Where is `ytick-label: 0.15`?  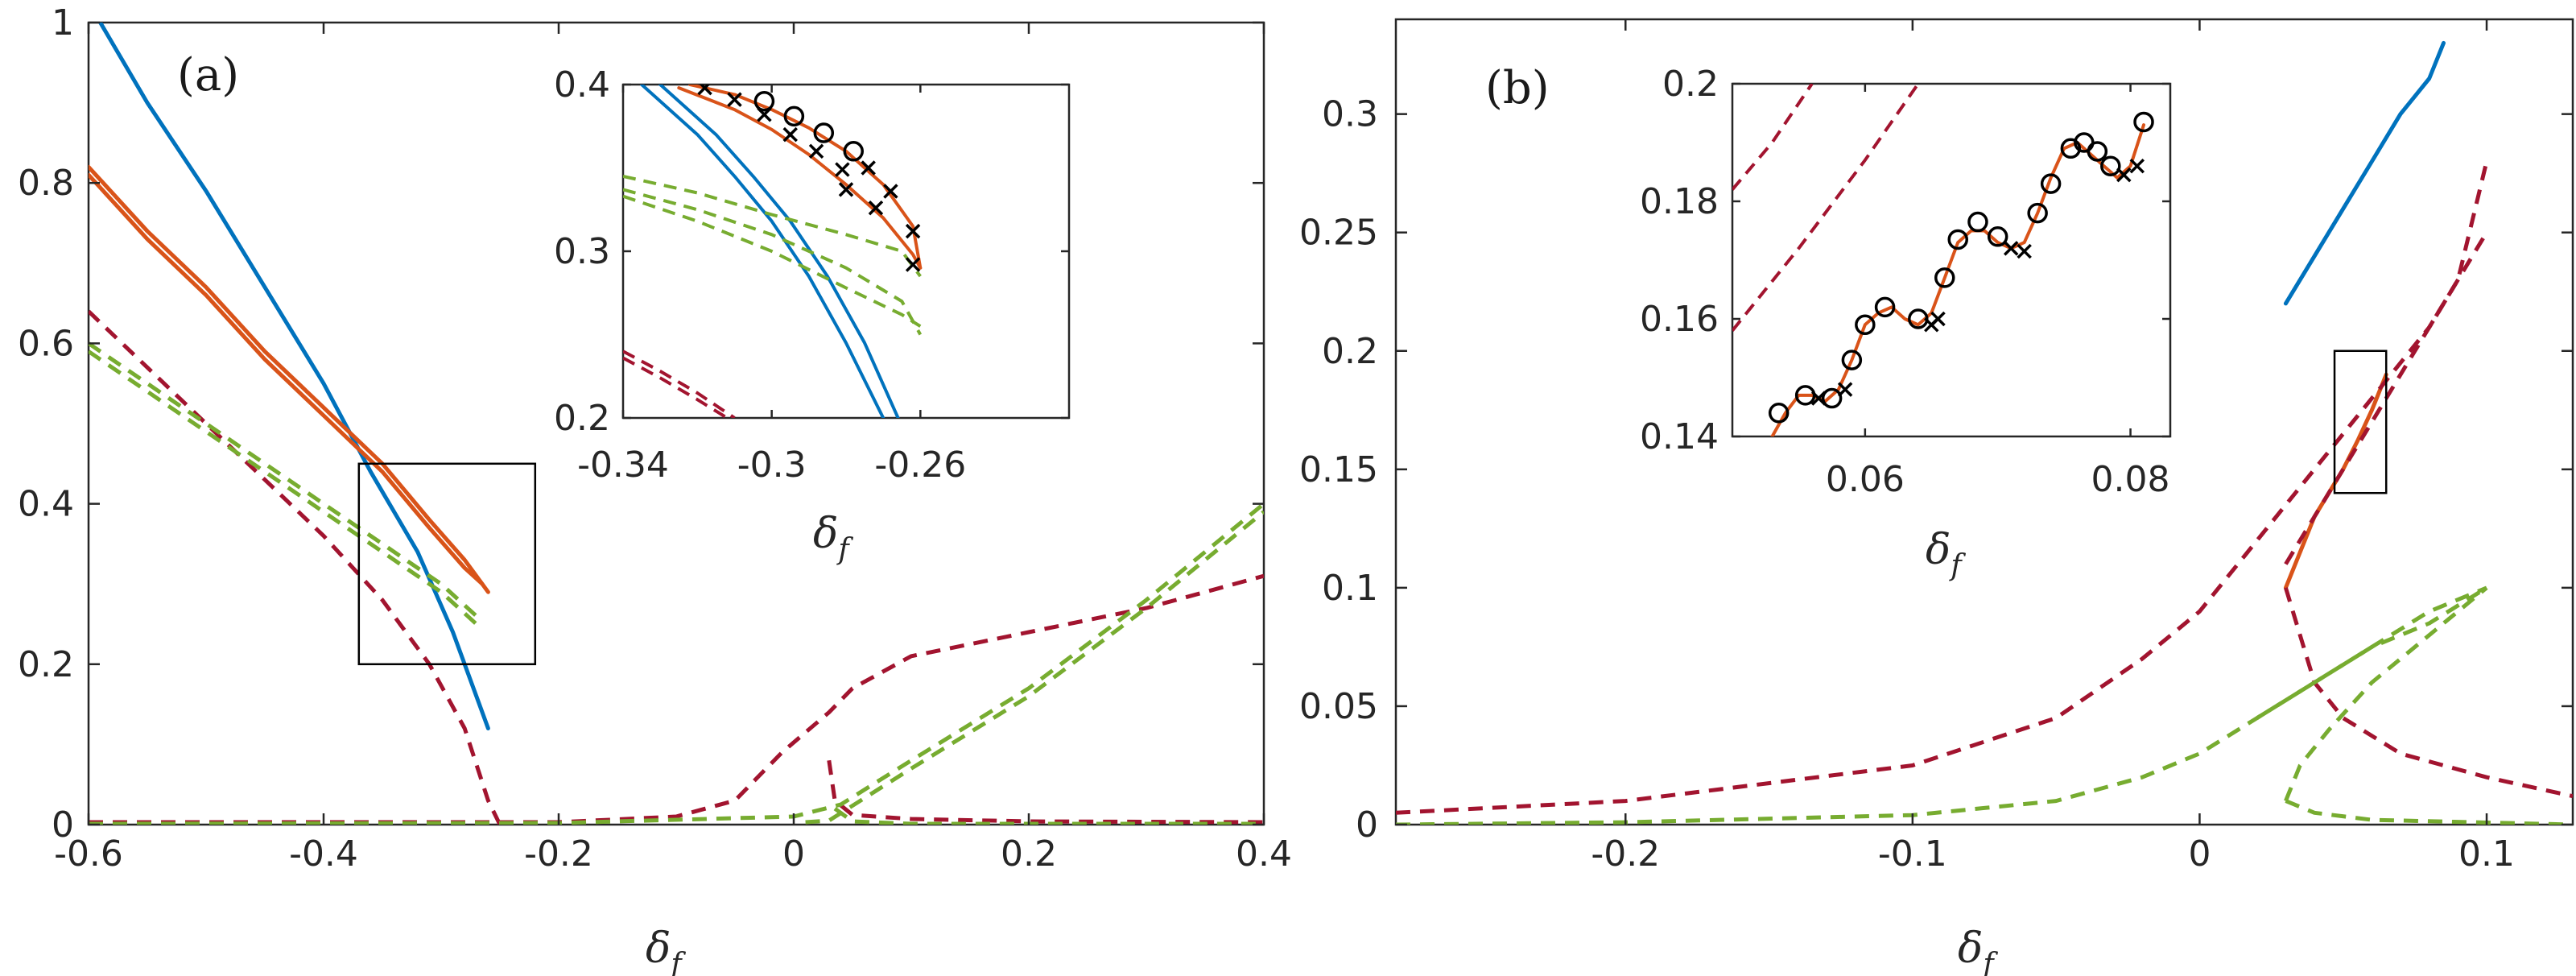
ytick-label: 0.15 is located at coordinates (1338, 469).